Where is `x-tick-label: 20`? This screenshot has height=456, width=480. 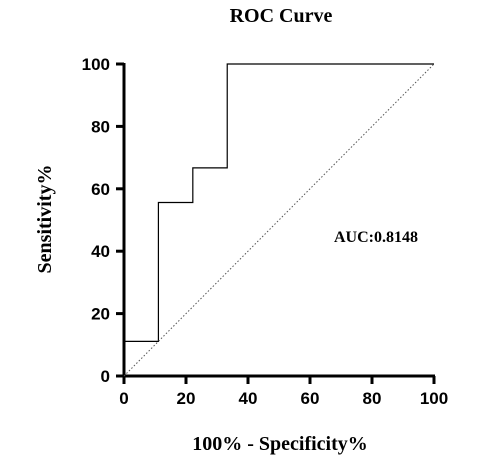
x-tick-label: 20 is located at coordinates (186, 398).